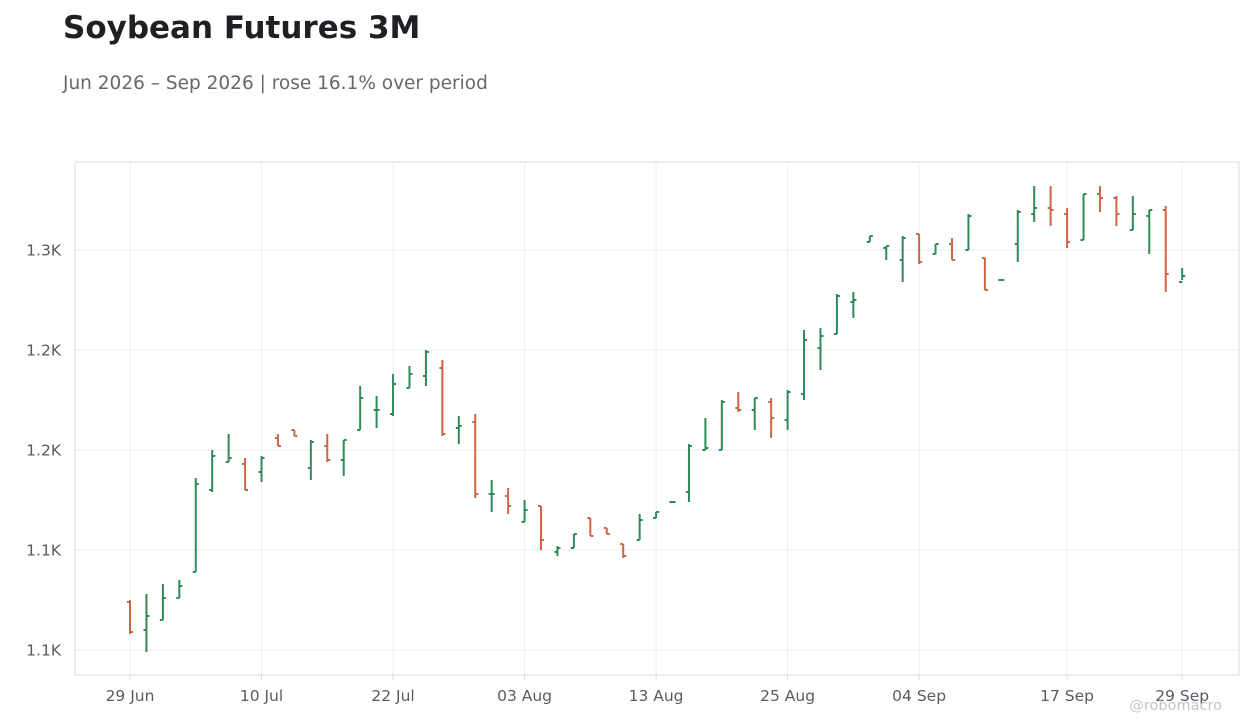 The image size is (1260, 728). I want to click on x-tick-label: 04 Sep, so click(919, 696).